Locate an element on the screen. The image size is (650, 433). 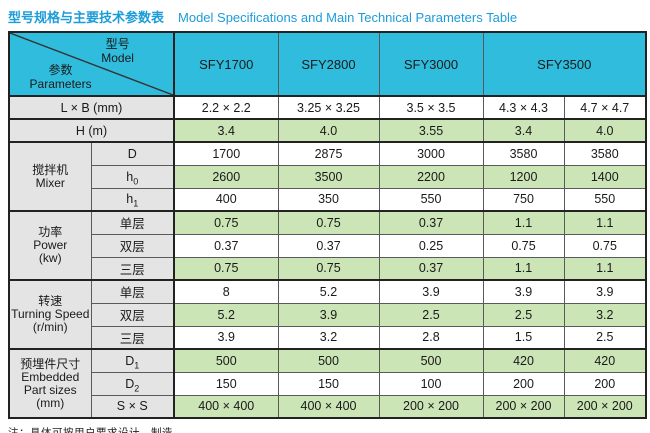
page-title-zh: 型号规格与主要技术参数表 is located at coordinates (86, 17).